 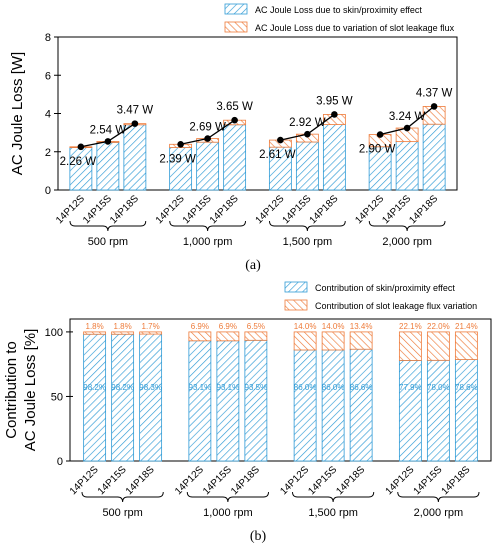 I want to click on panel-label: (b), so click(x=258, y=536).